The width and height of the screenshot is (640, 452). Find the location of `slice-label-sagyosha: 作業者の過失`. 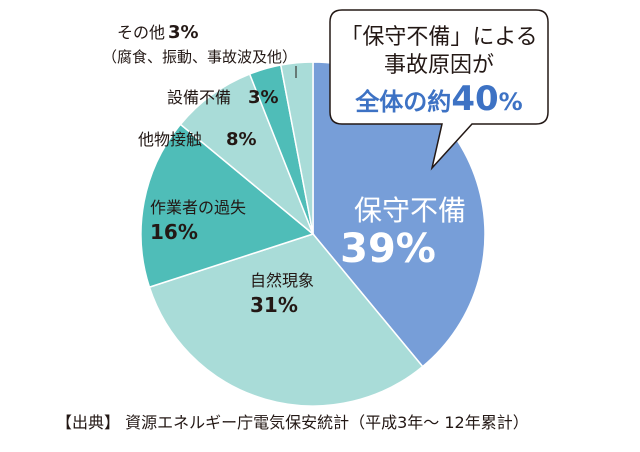

slice-label-sagyosha: 作業者の過失 is located at coordinates (198, 207).